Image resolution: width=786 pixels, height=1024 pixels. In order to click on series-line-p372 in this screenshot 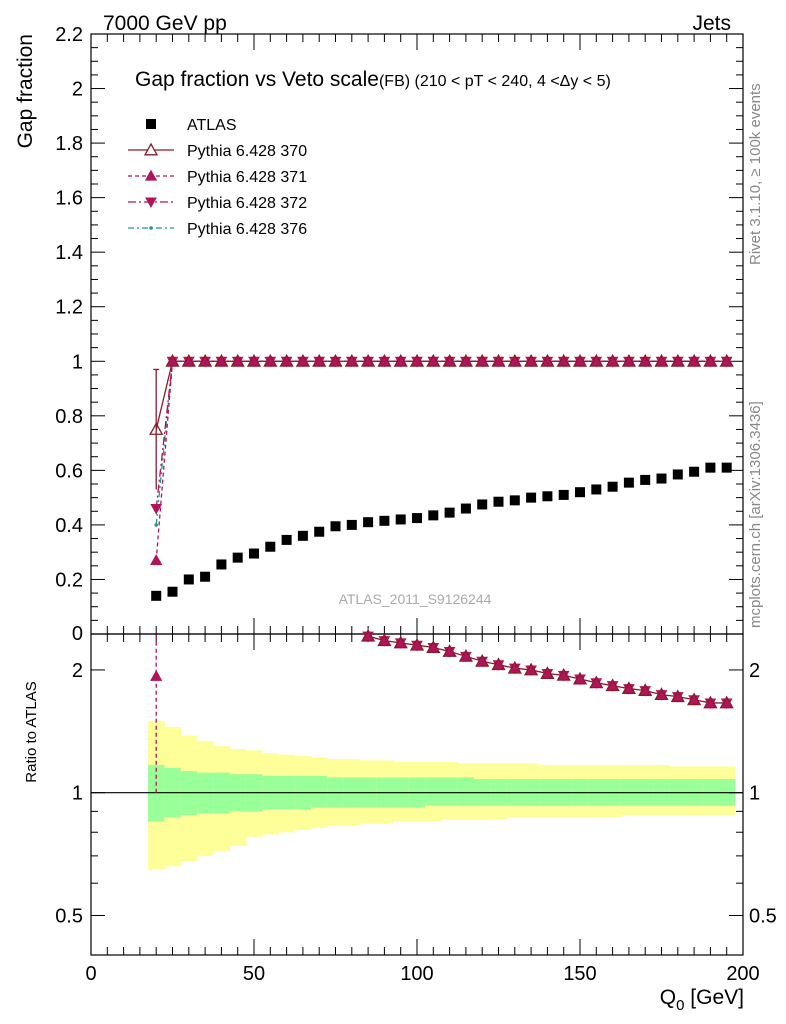, I will do `click(441, 434)`.